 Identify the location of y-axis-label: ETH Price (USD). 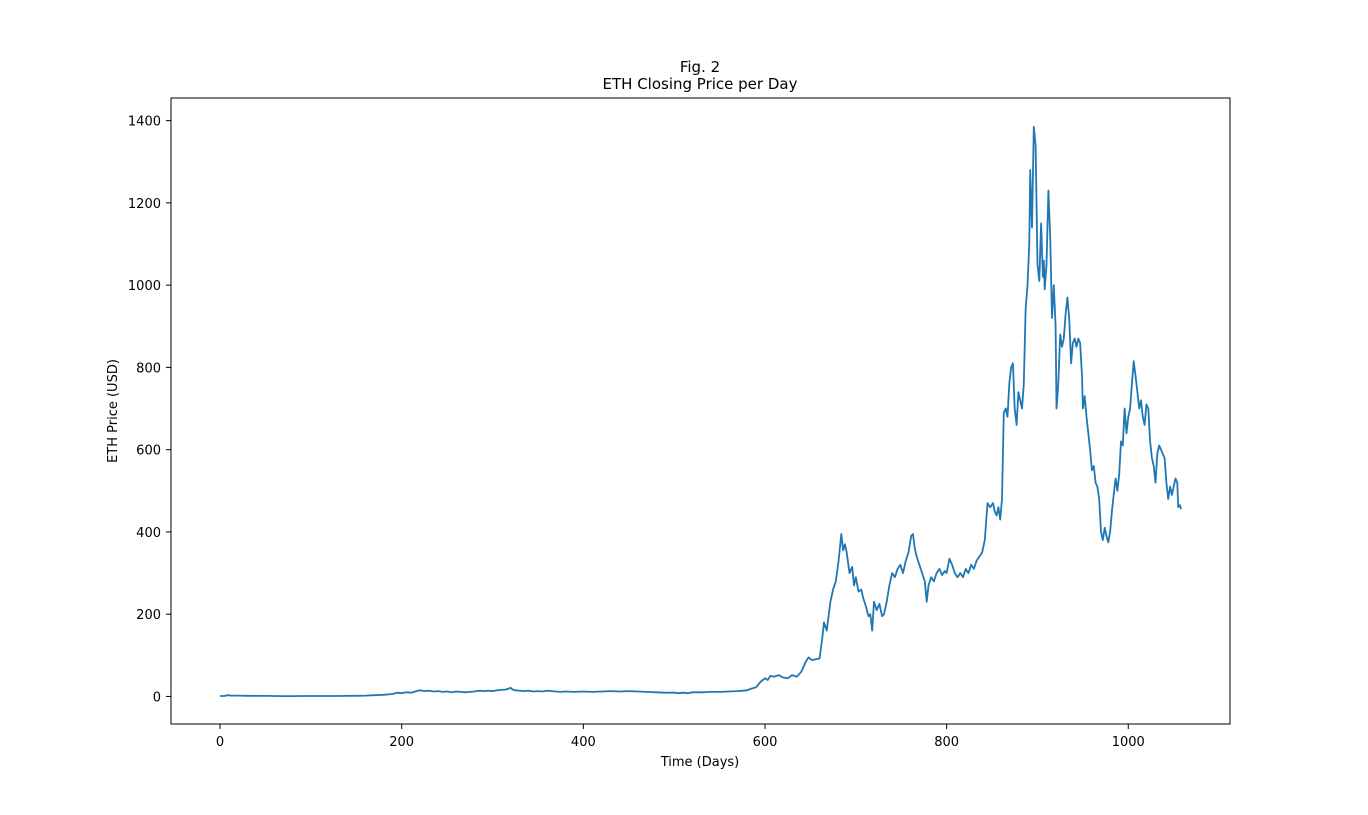
(113, 411).